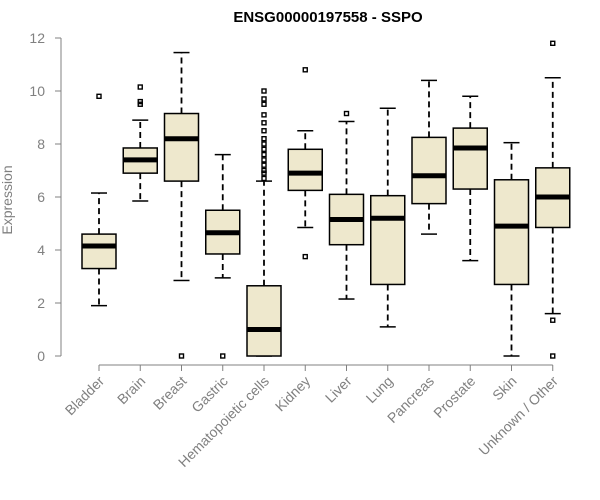  I want to click on box-bladder, so click(99, 200).